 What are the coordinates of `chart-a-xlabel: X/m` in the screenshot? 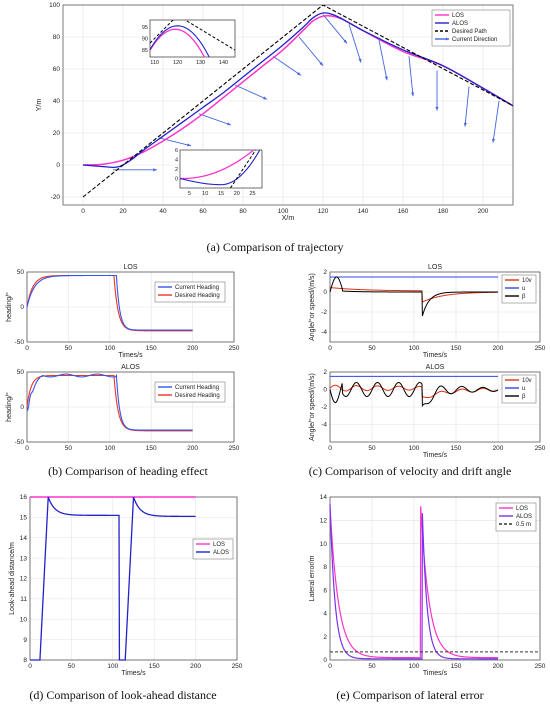 It's located at (288, 218).